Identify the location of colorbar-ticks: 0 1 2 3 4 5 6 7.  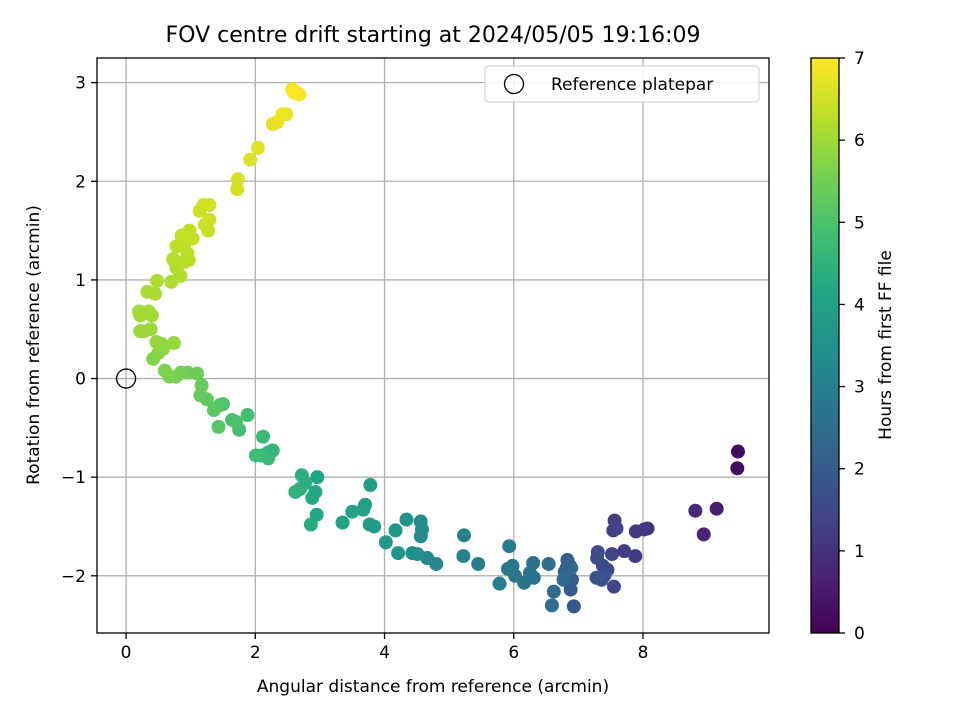
(852, 346).